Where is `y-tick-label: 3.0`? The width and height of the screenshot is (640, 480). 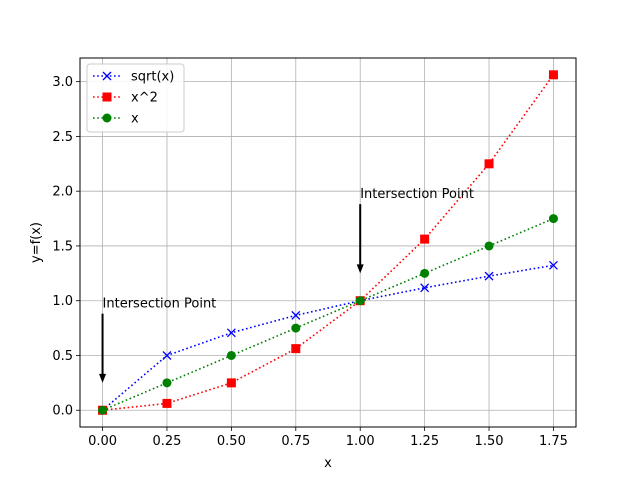
y-tick-label: 3.0 is located at coordinates (62, 82).